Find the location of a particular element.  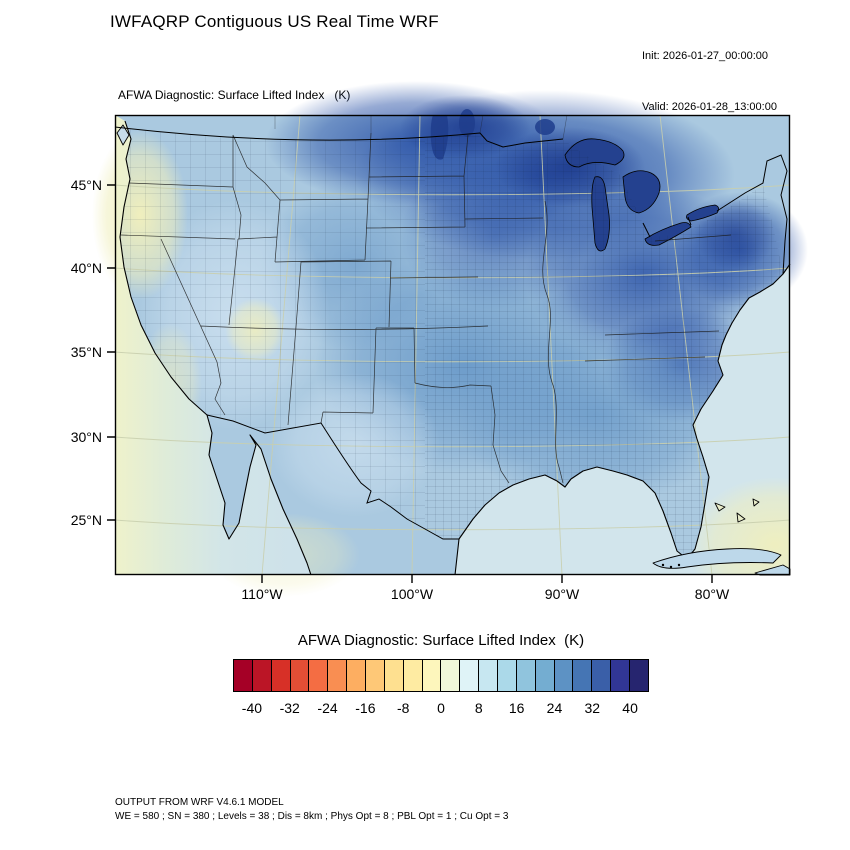

colorbar-labels: -40 -32 -24 -16 -8 0 8 16 24 32 40 is located at coordinates (441, 709).